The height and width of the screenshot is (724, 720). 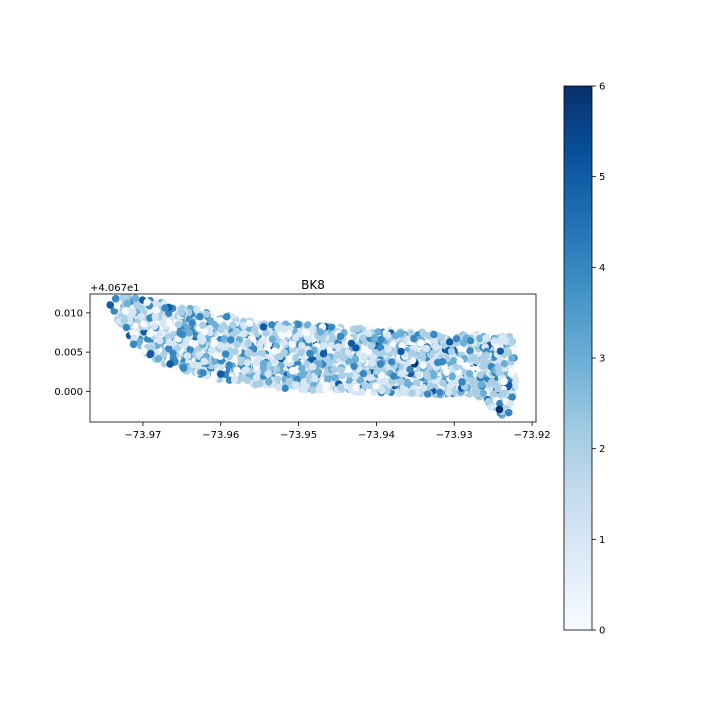 What do you see at coordinates (602, 540) in the screenshot?
I see `colorbar-tick-label: 1` at bounding box center [602, 540].